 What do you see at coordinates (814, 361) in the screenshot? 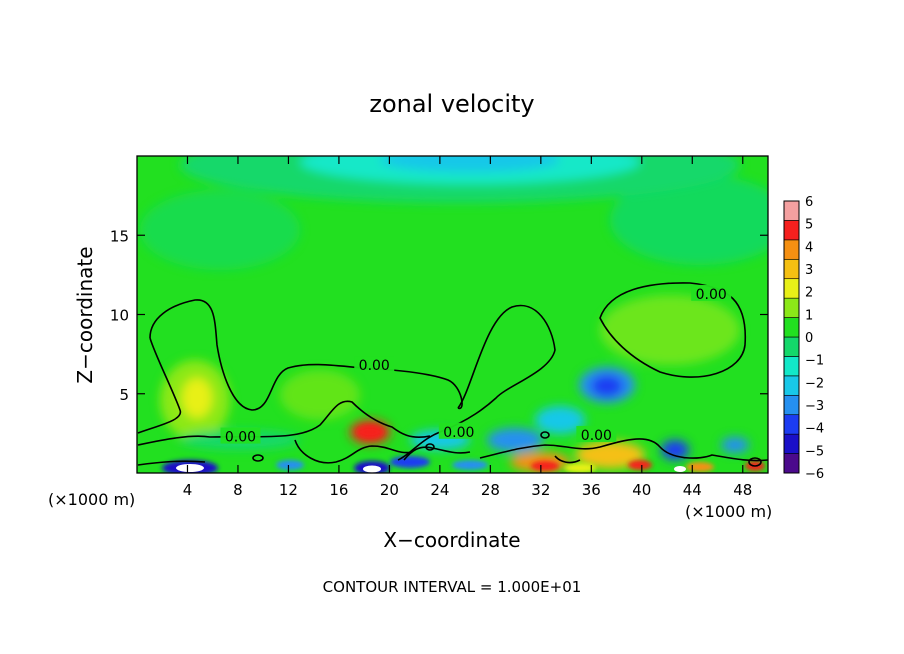
I see `colorbar-label: −1` at bounding box center [814, 361].